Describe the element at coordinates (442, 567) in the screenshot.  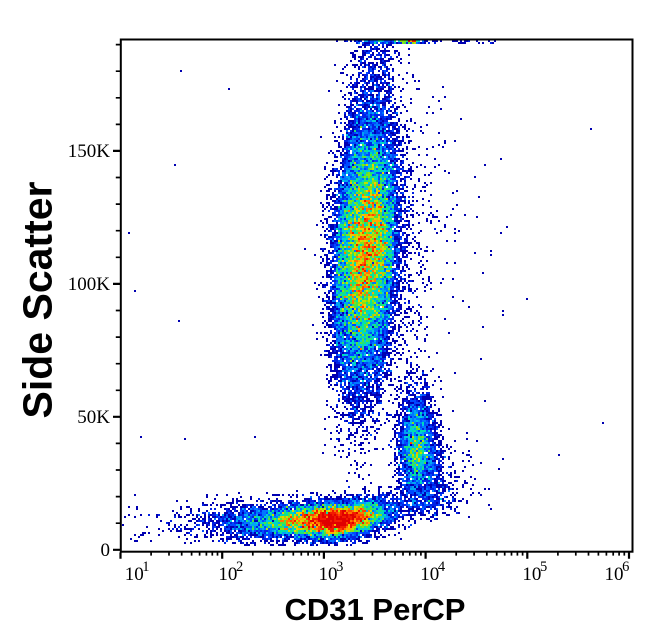
I see `svg-text: 4` at that location.